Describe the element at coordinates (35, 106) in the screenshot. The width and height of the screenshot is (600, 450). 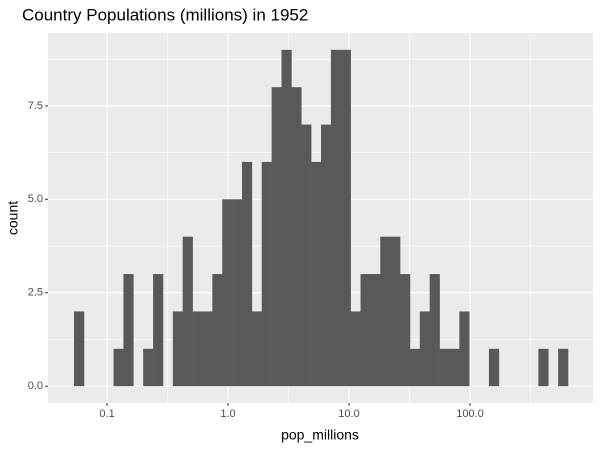
I see `y-tick-label: 7.5` at that location.